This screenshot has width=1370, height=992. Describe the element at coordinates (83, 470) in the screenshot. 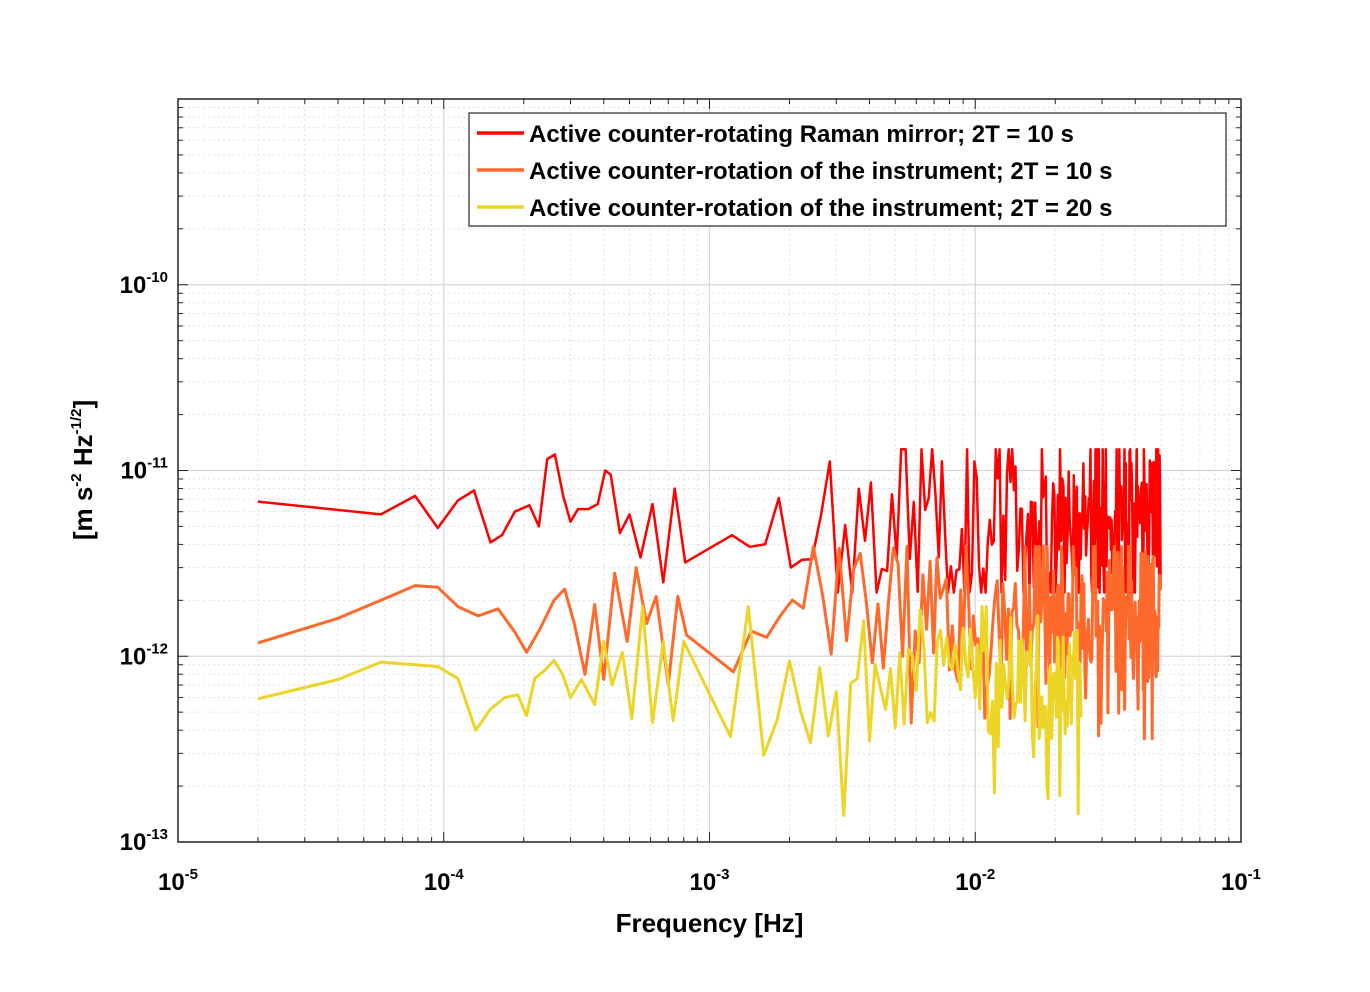

I see `y-axis-label: [m s-2 Hz-1/2]` at that location.